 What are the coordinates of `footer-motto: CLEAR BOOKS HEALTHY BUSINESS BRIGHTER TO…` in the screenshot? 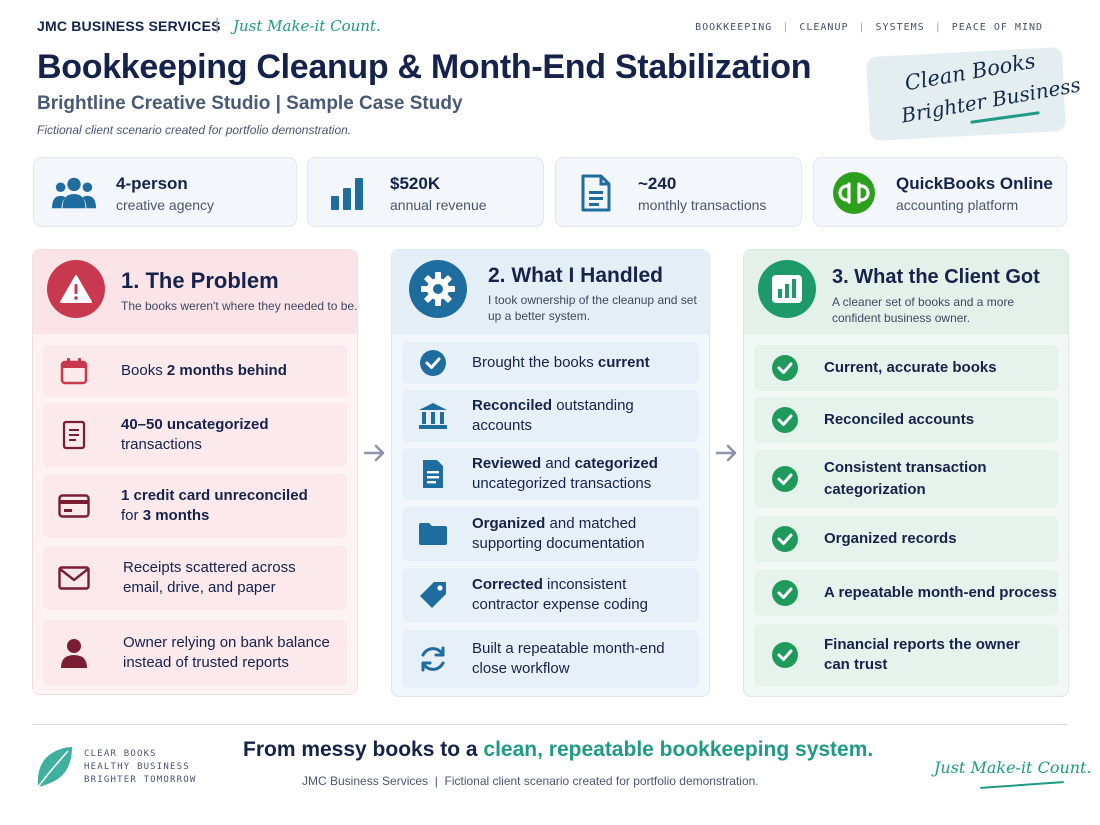 It's located at (140, 767).